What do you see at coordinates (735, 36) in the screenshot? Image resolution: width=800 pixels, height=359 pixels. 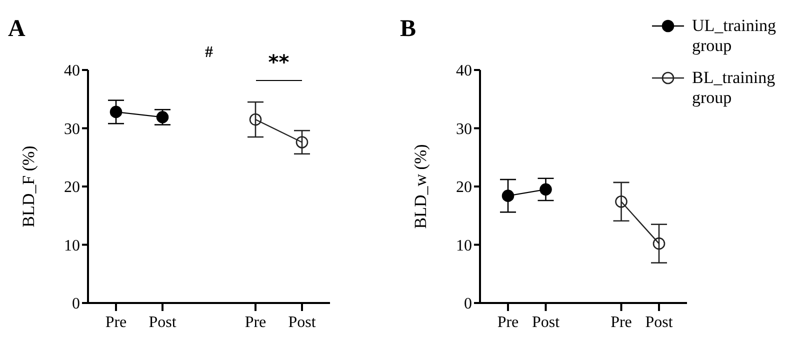 I see `legend-label: UL_training group` at bounding box center [735, 36].